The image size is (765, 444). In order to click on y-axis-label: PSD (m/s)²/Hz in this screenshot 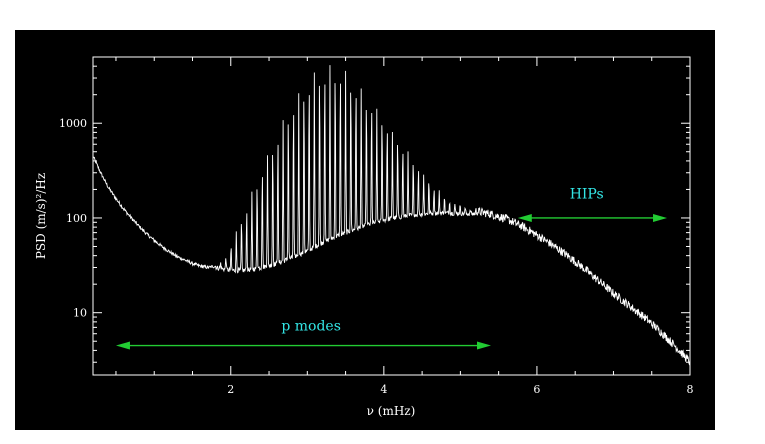, I will do `click(41, 216)`.